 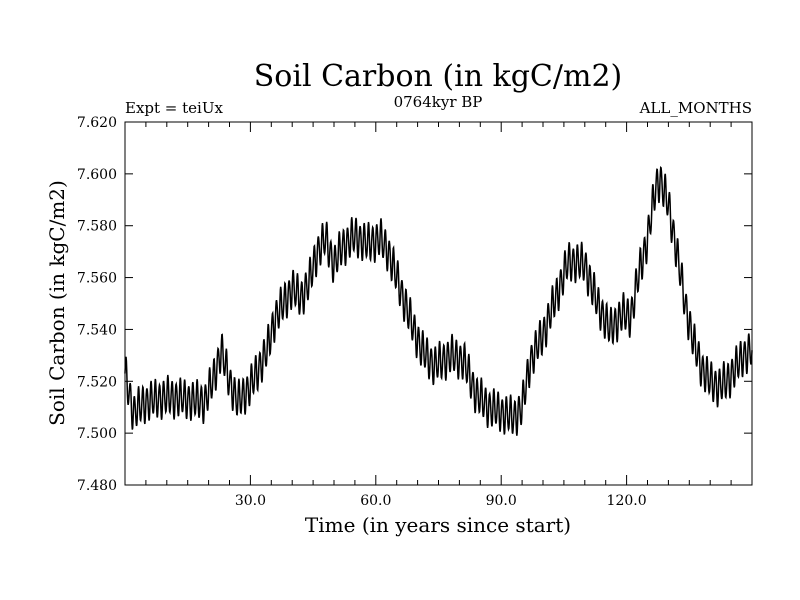 I want to click on y-tick-label: 7.540, so click(x=97, y=330).